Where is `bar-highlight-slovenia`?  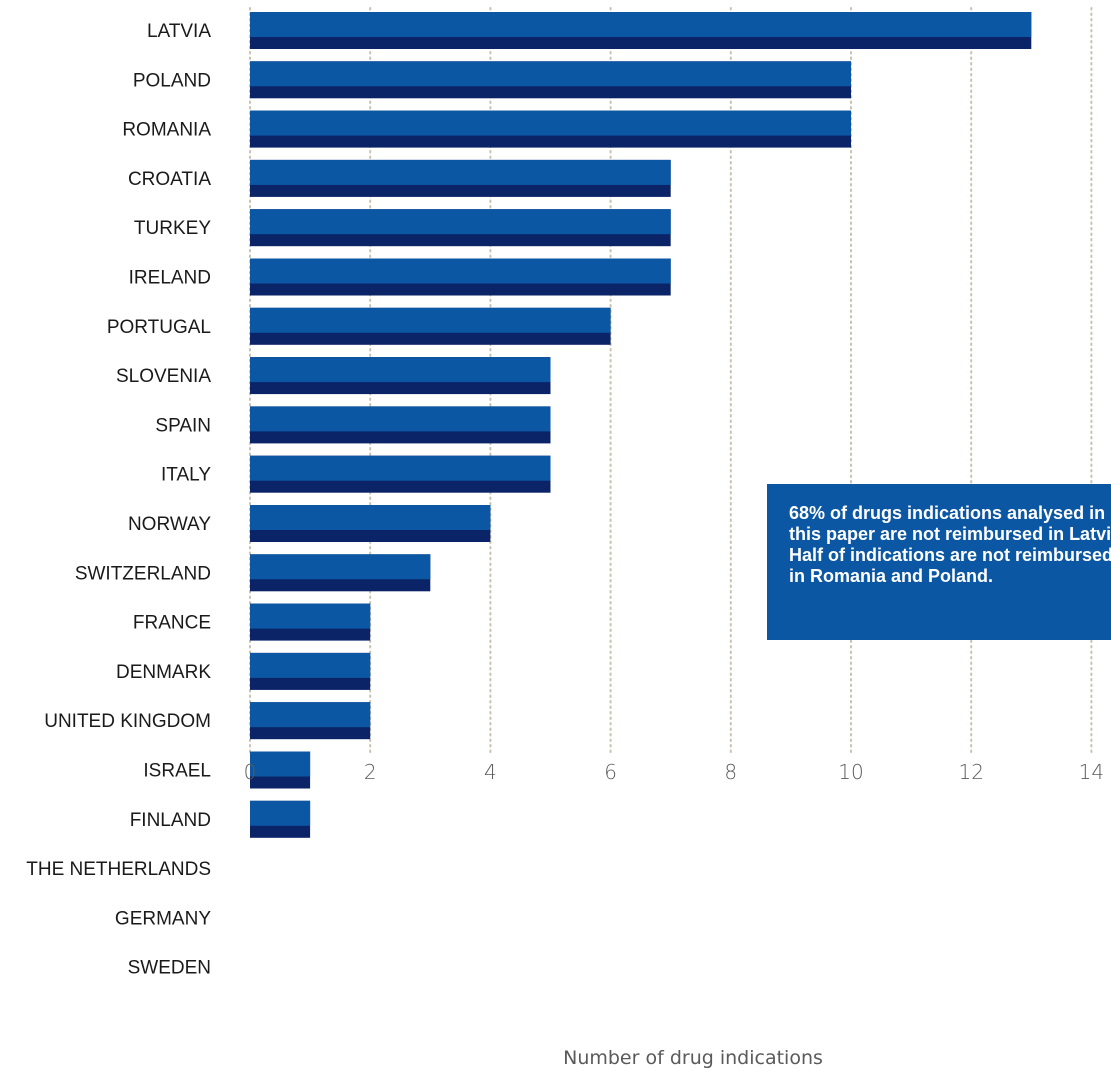
bar-highlight-slovenia is located at coordinates (400, 370).